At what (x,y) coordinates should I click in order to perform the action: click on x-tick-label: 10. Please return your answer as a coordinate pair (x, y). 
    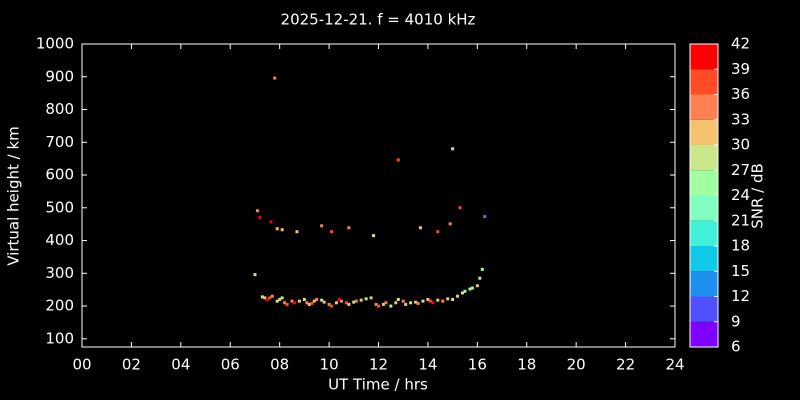
    Looking at the image, I should click on (329, 365).